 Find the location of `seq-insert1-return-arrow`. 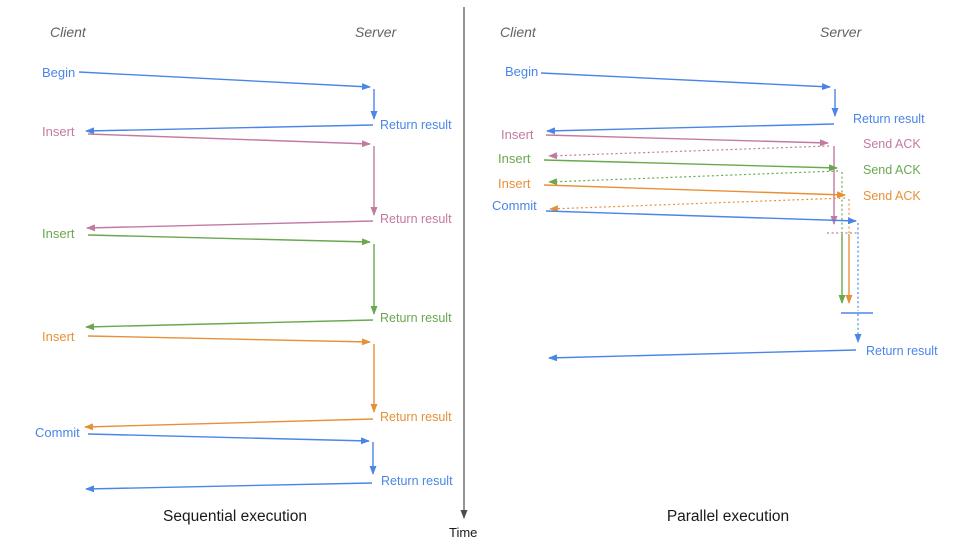

seq-insert1-return-arrow is located at coordinates (230, 226).